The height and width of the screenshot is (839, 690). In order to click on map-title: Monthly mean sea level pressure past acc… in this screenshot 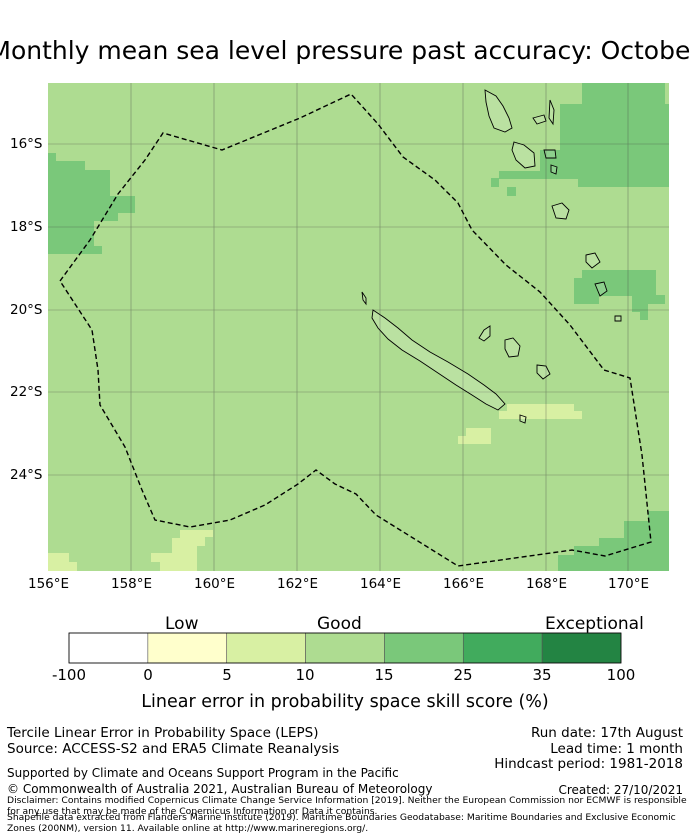, I will do `click(345, 50)`.